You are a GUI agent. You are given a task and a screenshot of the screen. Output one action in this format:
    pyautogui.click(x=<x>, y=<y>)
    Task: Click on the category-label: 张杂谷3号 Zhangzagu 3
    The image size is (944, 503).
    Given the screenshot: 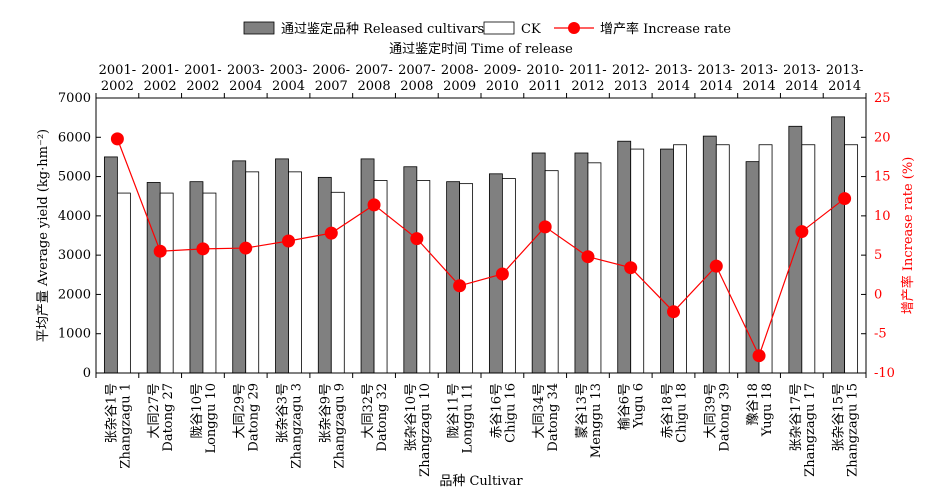 What is the action you would take?
    pyautogui.click(x=290, y=426)
    